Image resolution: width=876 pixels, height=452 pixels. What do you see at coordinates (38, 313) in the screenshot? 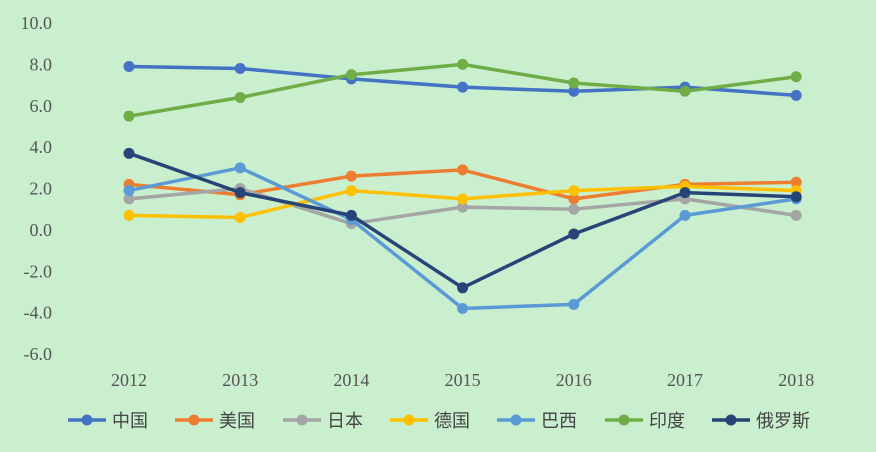
I see `y-tick-label: -4.0` at bounding box center [38, 313].